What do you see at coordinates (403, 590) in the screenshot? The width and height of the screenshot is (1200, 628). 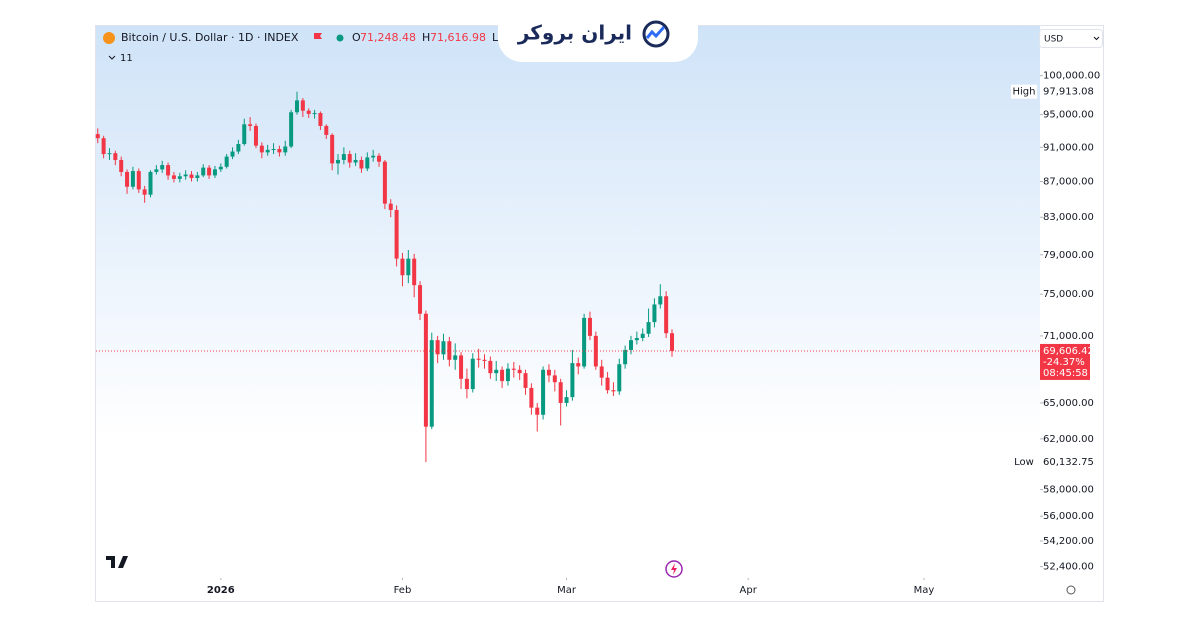 I see `x-tick-label: Feb` at bounding box center [403, 590].